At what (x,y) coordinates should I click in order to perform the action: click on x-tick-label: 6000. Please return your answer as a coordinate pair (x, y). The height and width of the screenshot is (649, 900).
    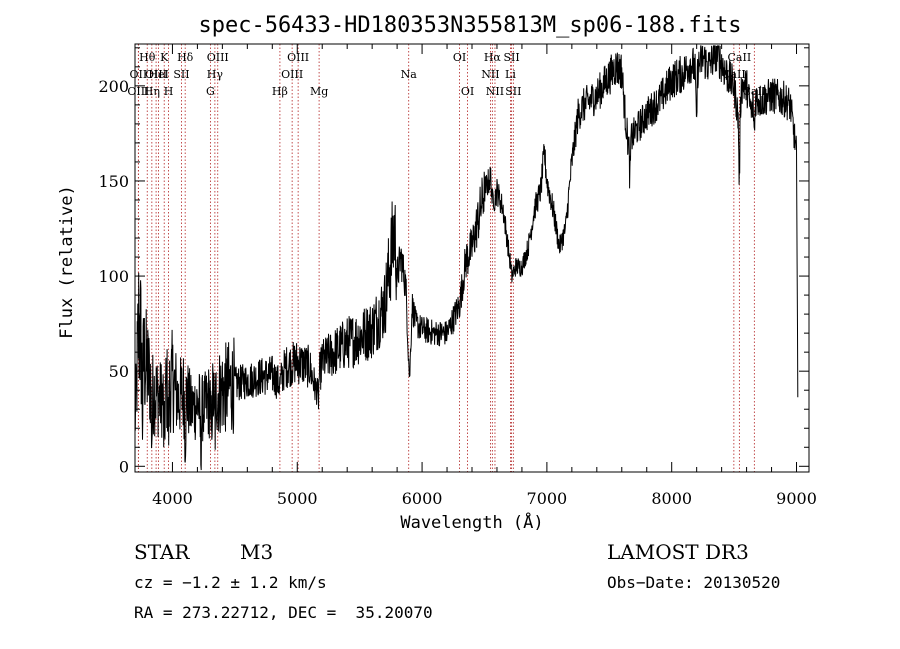
    Looking at the image, I should click on (422, 498).